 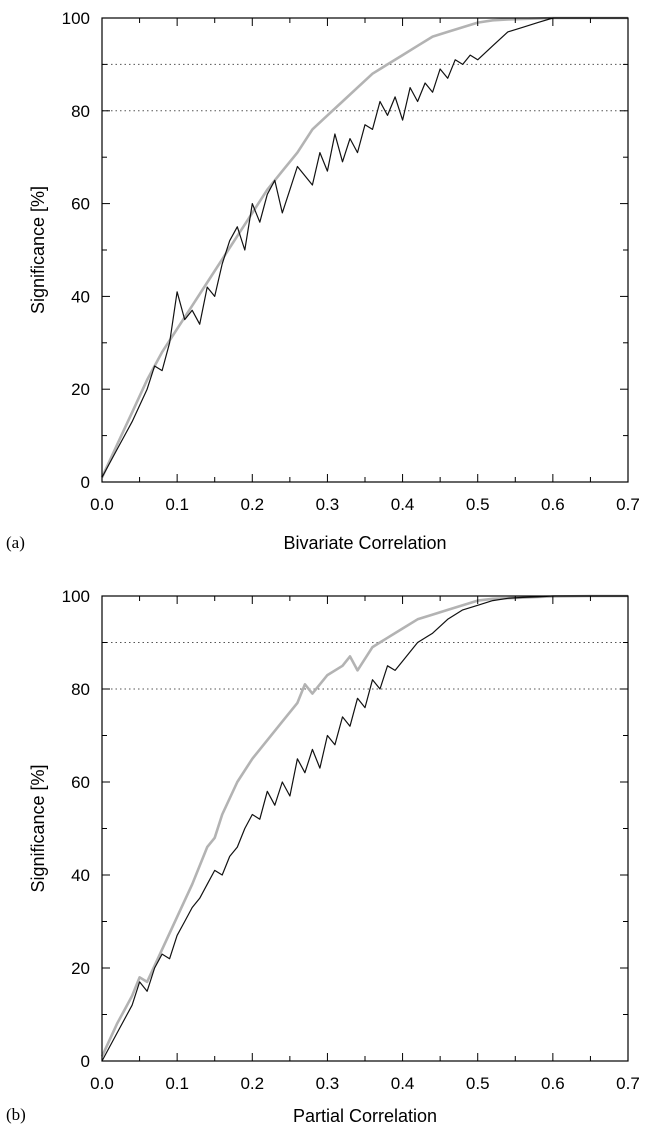 What do you see at coordinates (364, 543) in the screenshot?
I see `x-axis-title: Bivariate Correlation` at bounding box center [364, 543].